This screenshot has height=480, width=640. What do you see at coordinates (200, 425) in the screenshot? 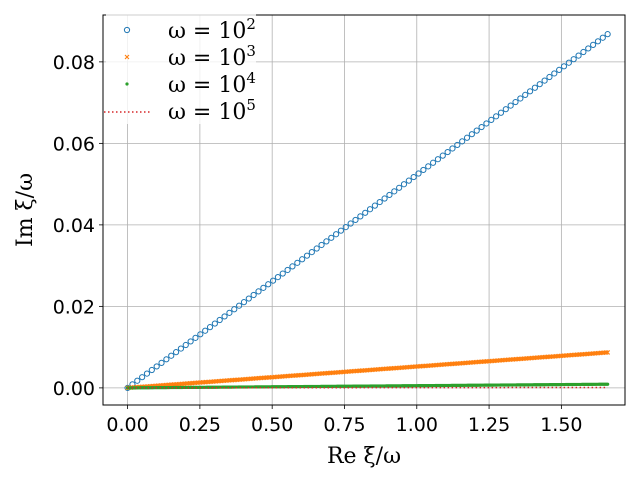
I see `x-tick-label: 0.25` at bounding box center [200, 425].